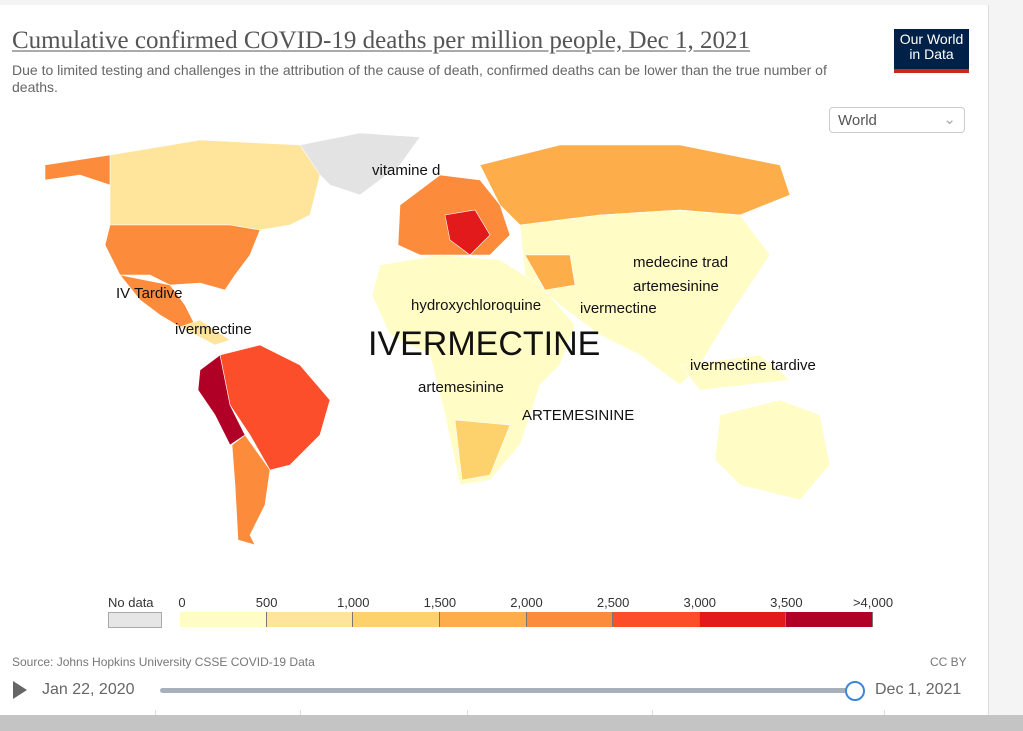  I want to click on browser-bottom-bar, so click(511, 723).